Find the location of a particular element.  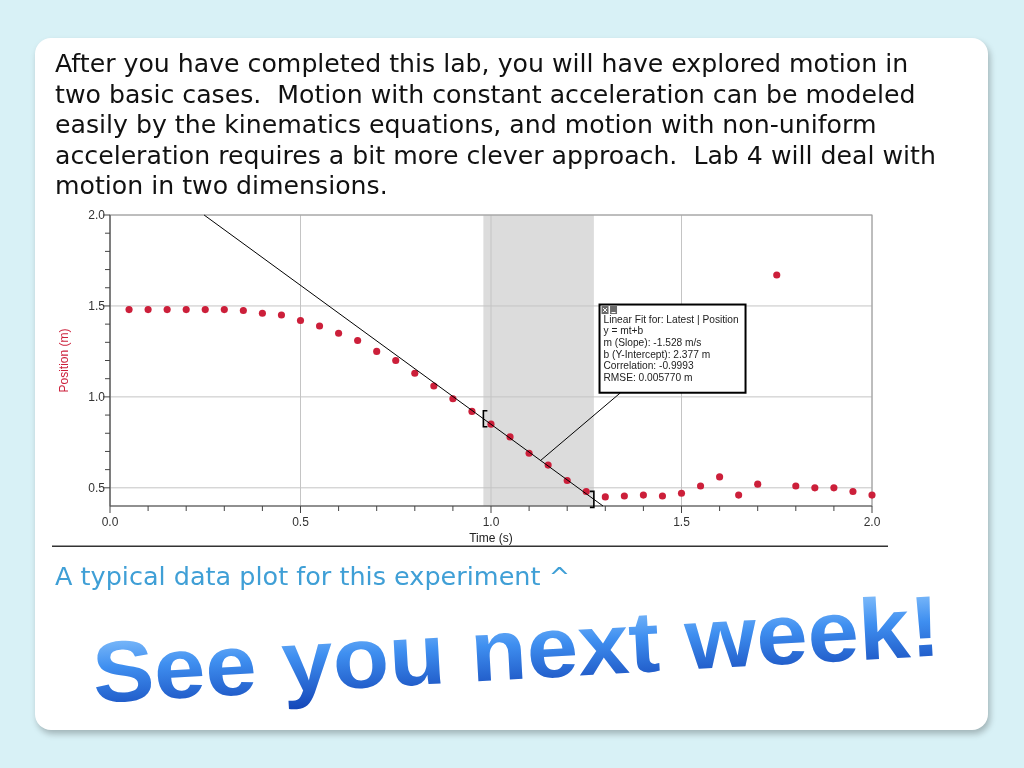

y-tick-label: 0.5 is located at coordinates (97, 487).